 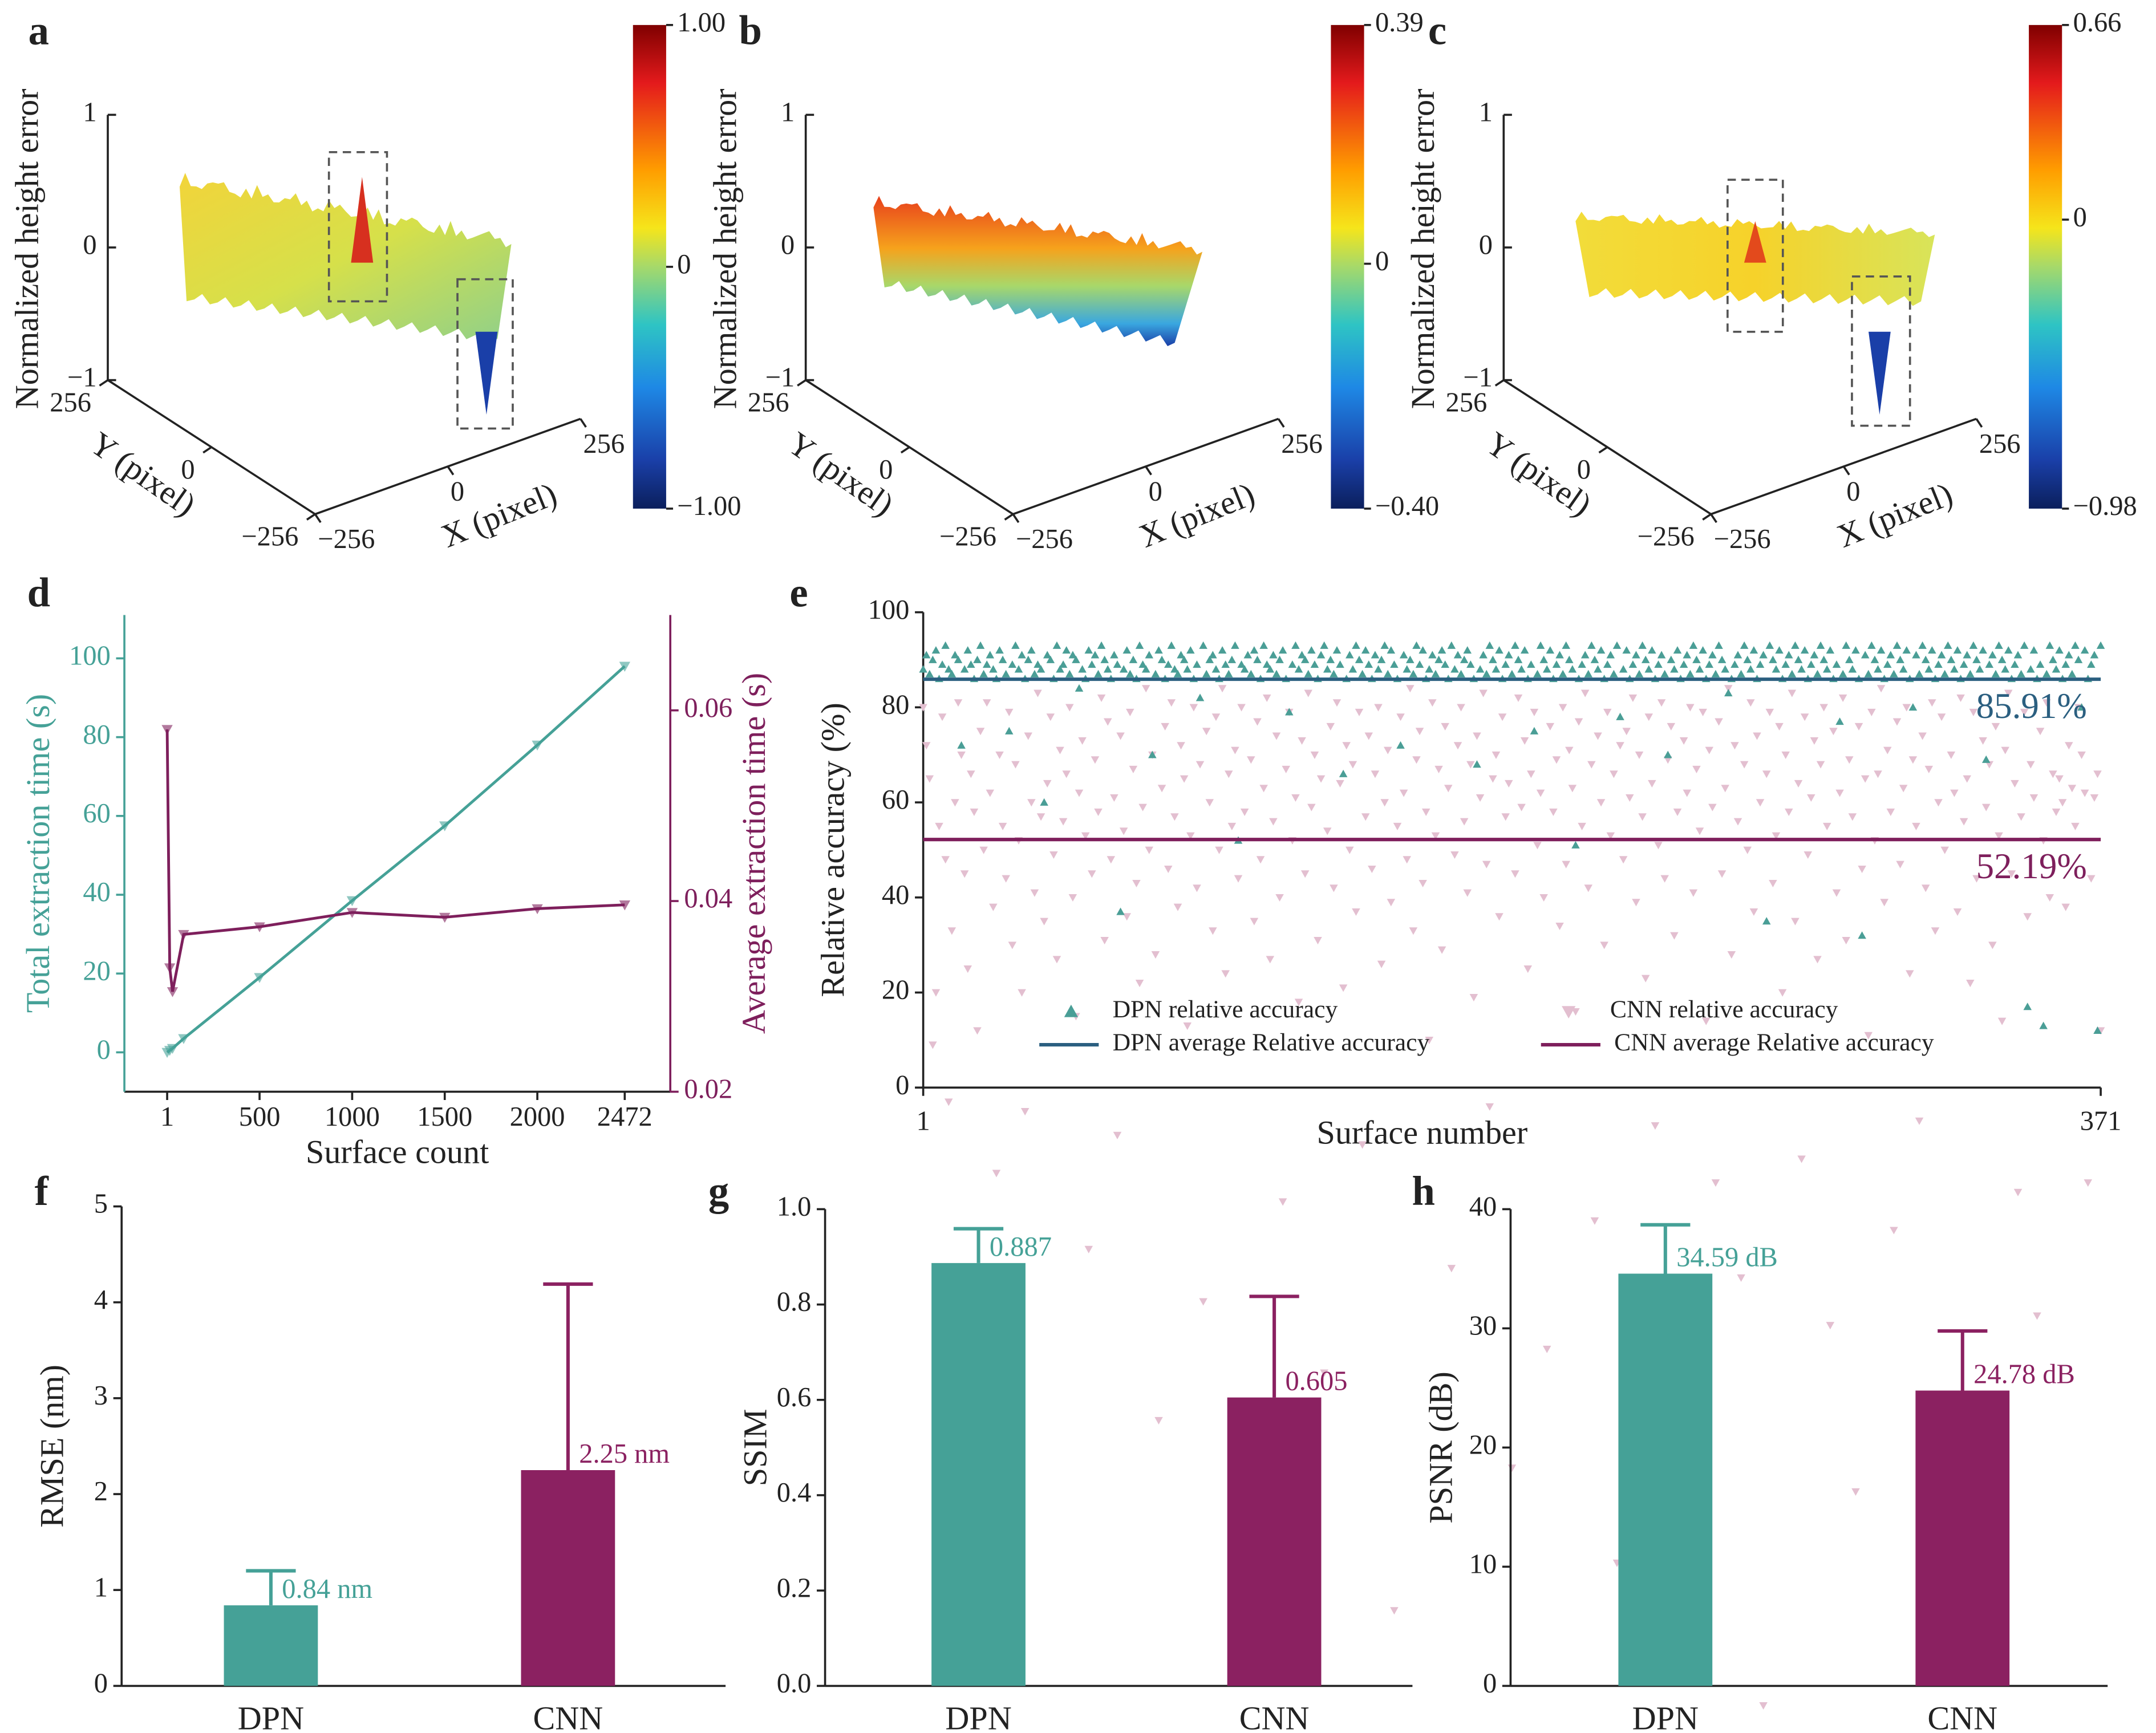 I want to click on z-tick-label: −1, so click(x=1478, y=378).